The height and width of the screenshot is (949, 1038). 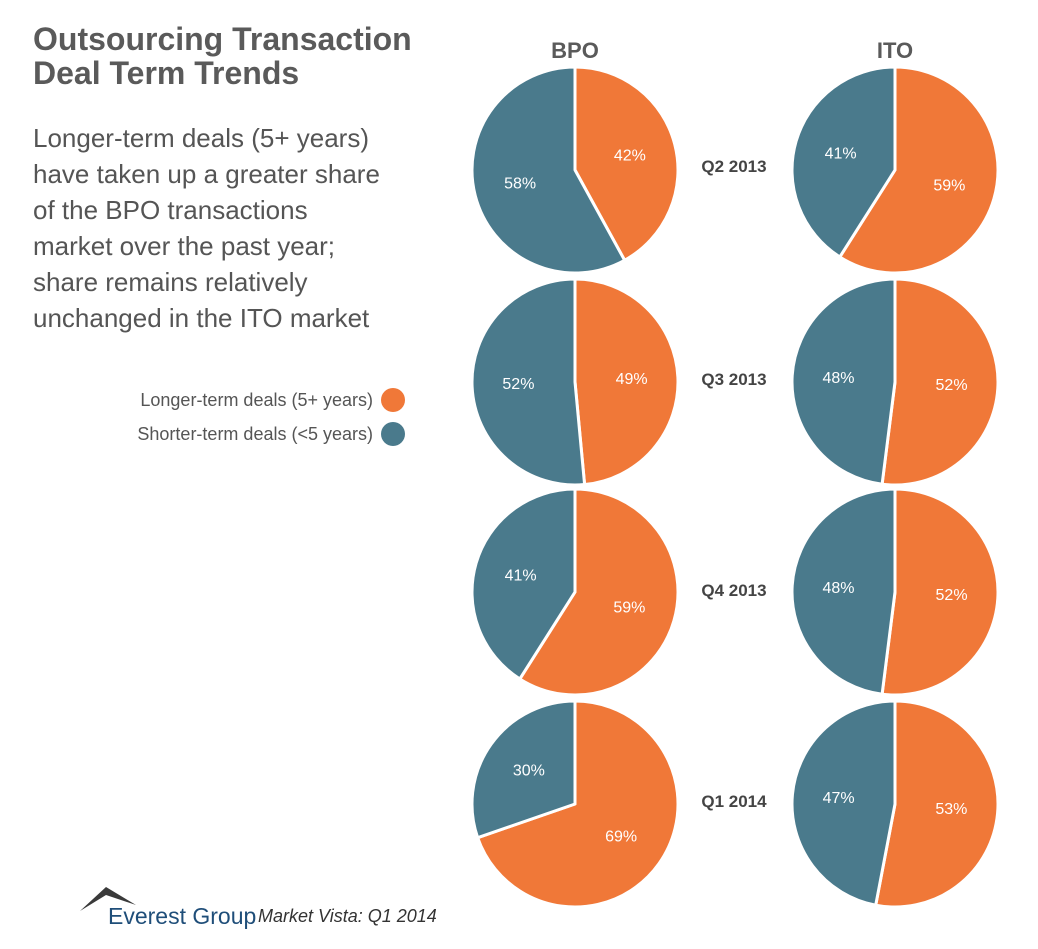 I want to click on pie-slice-shorter-bpo-q3-2013, so click(x=528, y=382).